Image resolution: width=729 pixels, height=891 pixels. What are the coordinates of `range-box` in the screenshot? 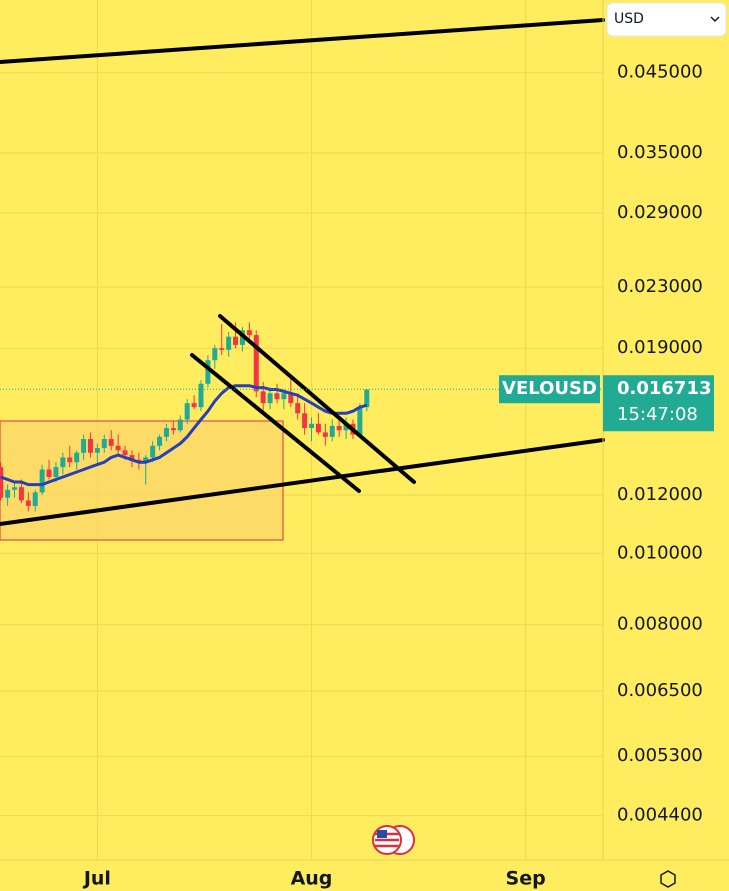 It's located at (142, 480).